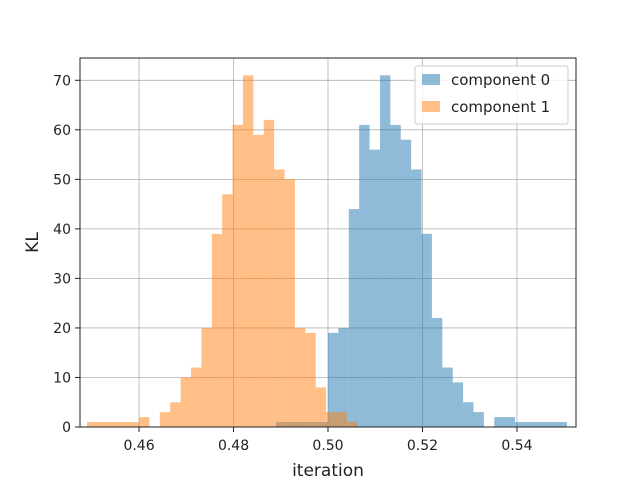 This screenshot has width=640, height=480. Describe the element at coordinates (62, 81) in the screenshot. I see `y-tick-label: 70` at that location.